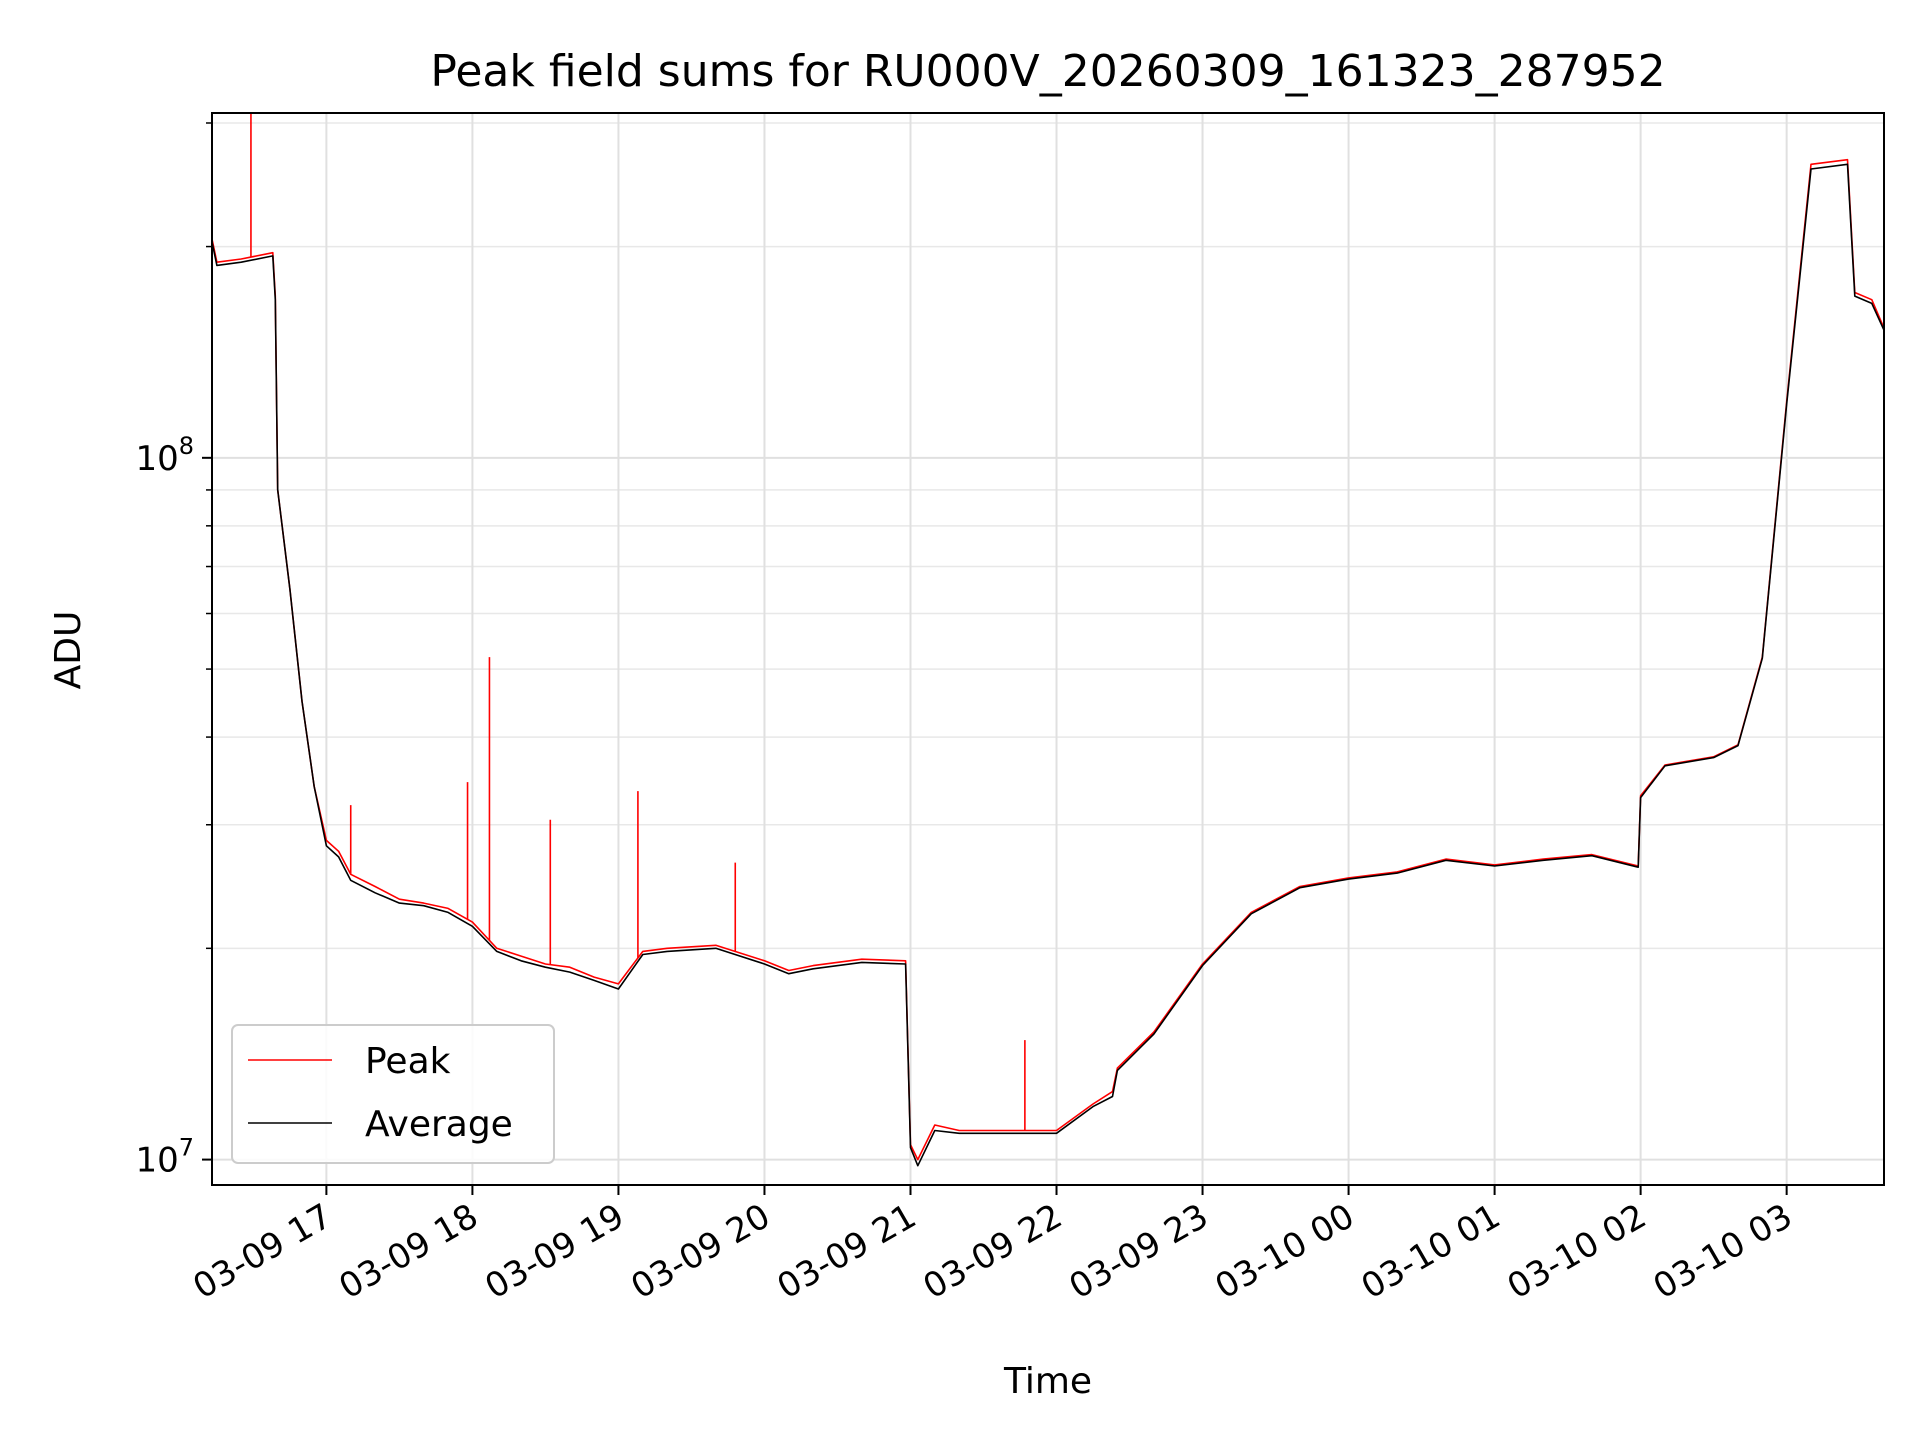 The image size is (1920, 1440). I want to click on y-tick-label: 10⁸, so click(164, 455).